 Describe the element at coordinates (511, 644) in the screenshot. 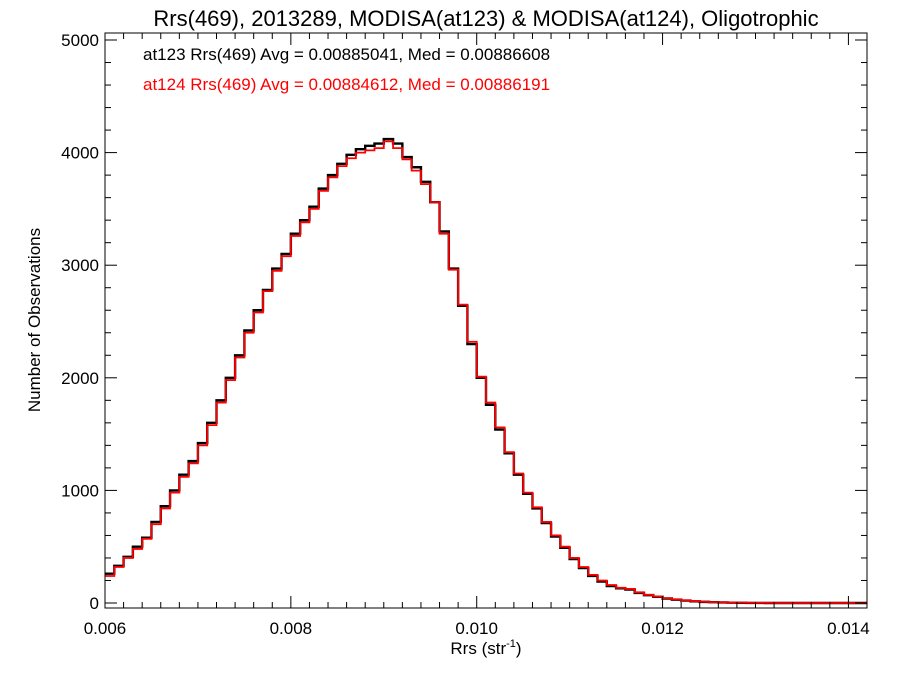

I see `x-axis-label-superscript: -1` at that location.